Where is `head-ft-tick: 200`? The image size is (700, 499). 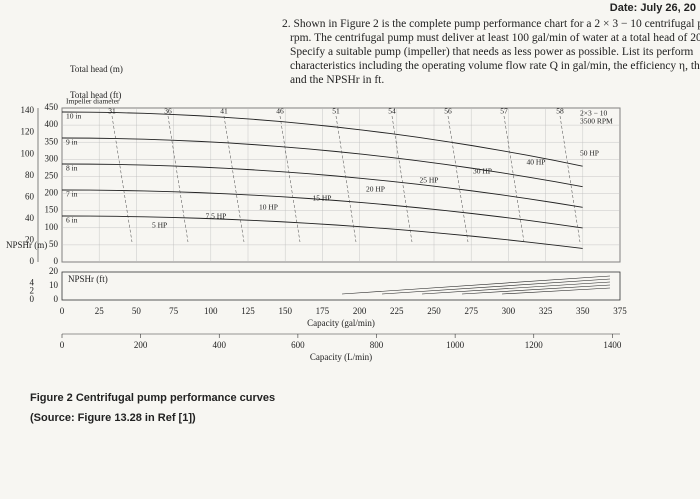
head-ft-tick: 200 is located at coordinates (52, 193).